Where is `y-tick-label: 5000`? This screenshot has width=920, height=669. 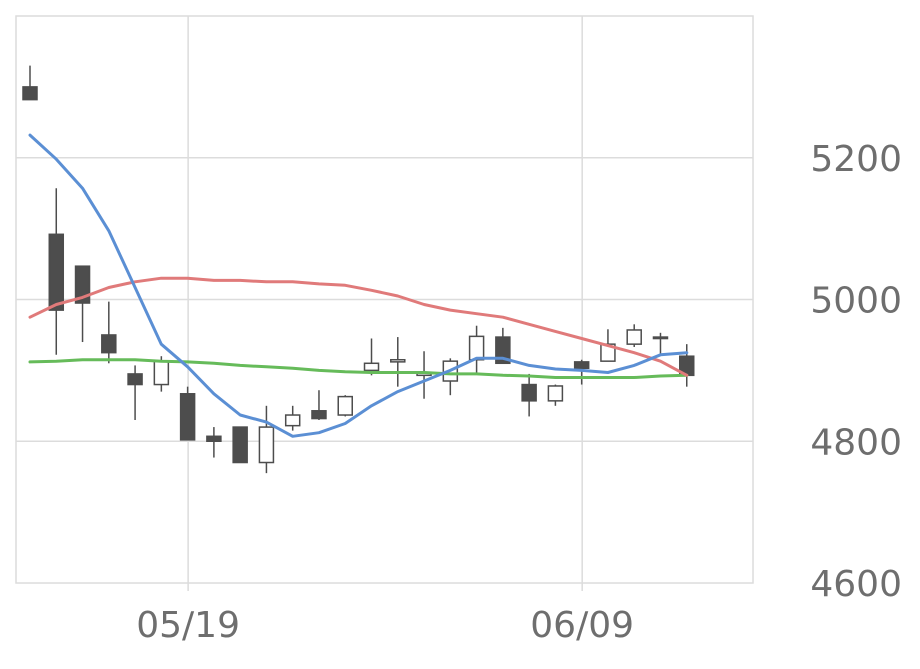 y-tick-label: 5000 is located at coordinates (856, 301).